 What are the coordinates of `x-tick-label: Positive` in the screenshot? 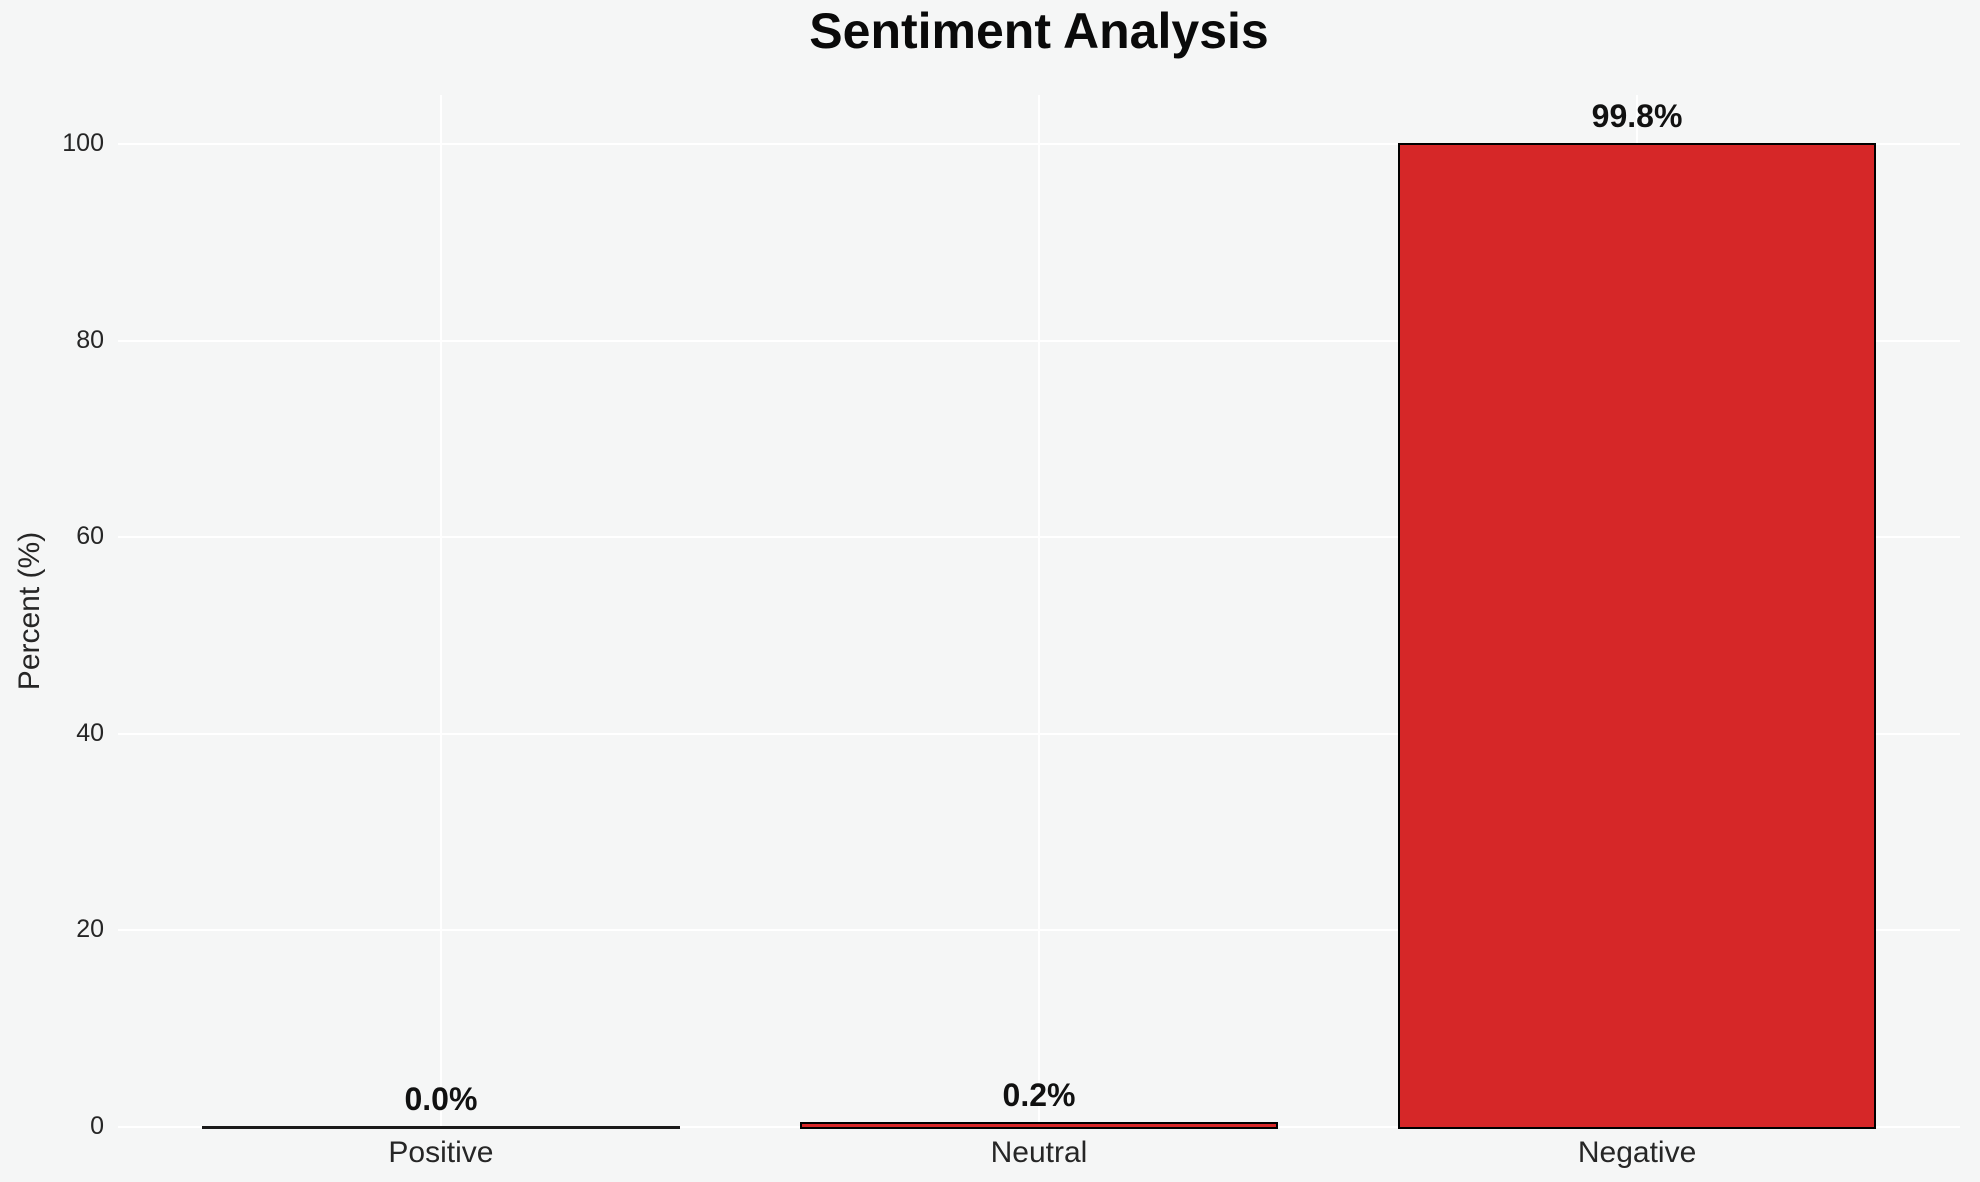 It's located at (441, 1152).